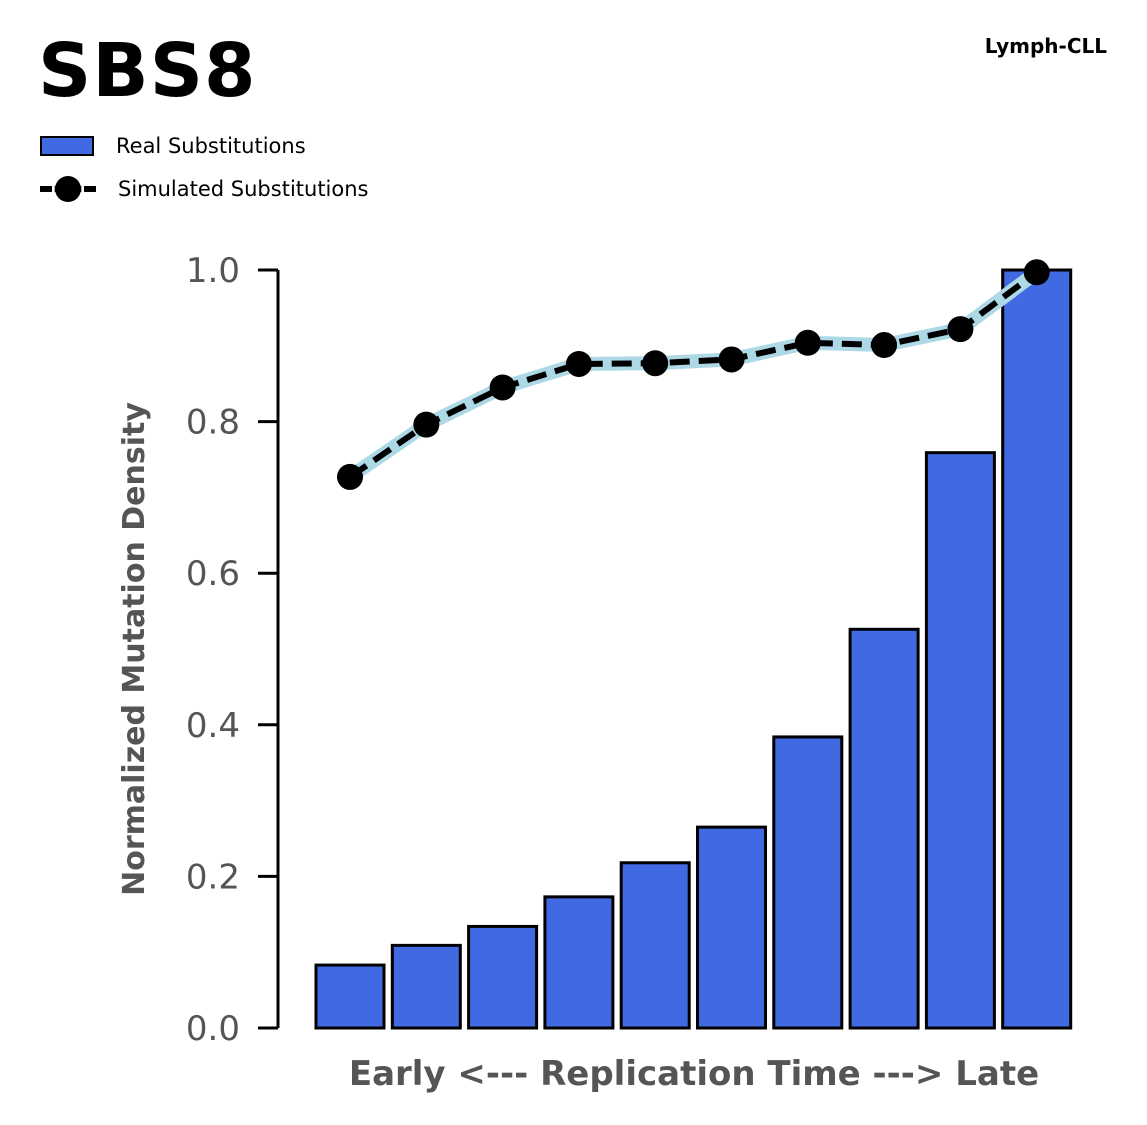 This screenshot has width=1147, height=1125. Describe the element at coordinates (213, 1029) in the screenshot. I see `y-tick-label: 0.0` at that location.